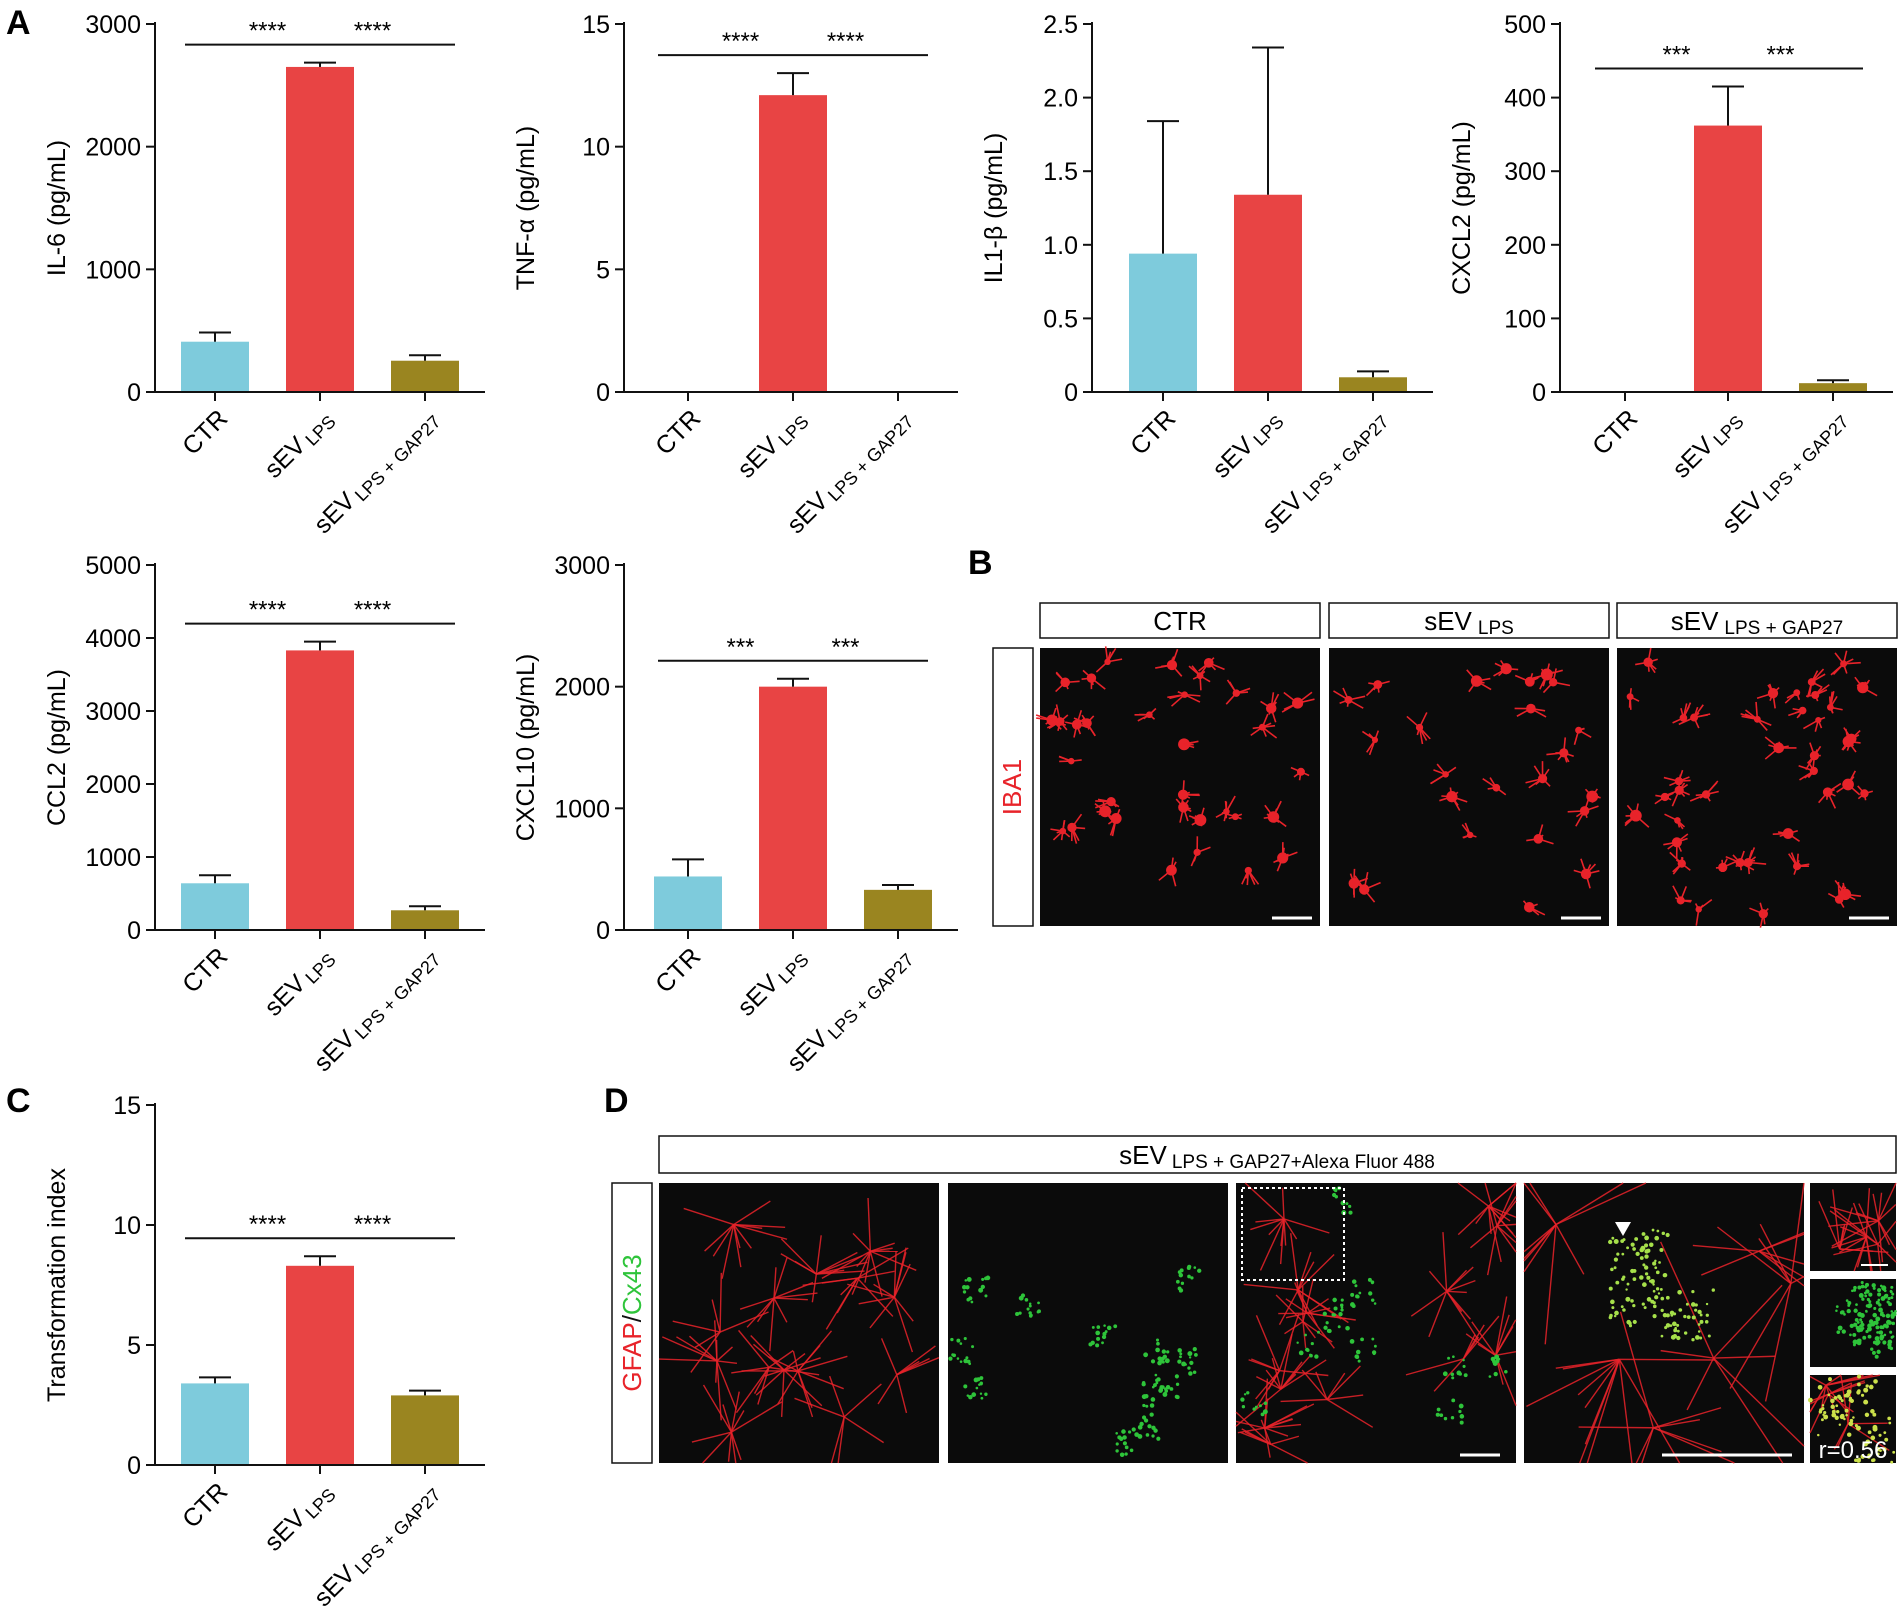 The height and width of the screenshot is (1624, 1902). What do you see at coordinates (1525, 246) in the screenshot?
I see `y-tick-label: 200` at bounding box center [1525, 246].